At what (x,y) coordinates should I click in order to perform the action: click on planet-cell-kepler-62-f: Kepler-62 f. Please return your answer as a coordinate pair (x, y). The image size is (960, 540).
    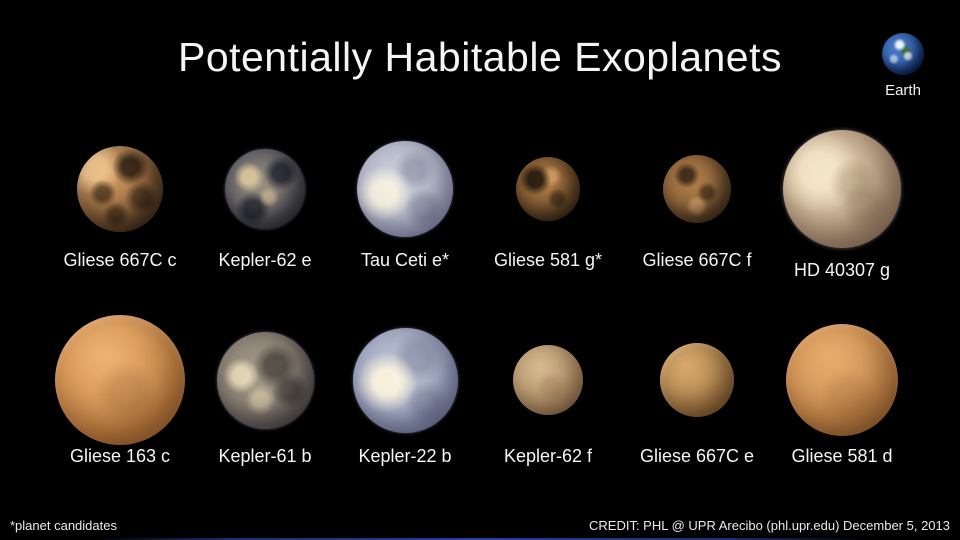
    Looking at the image, I should click on (548, 391).